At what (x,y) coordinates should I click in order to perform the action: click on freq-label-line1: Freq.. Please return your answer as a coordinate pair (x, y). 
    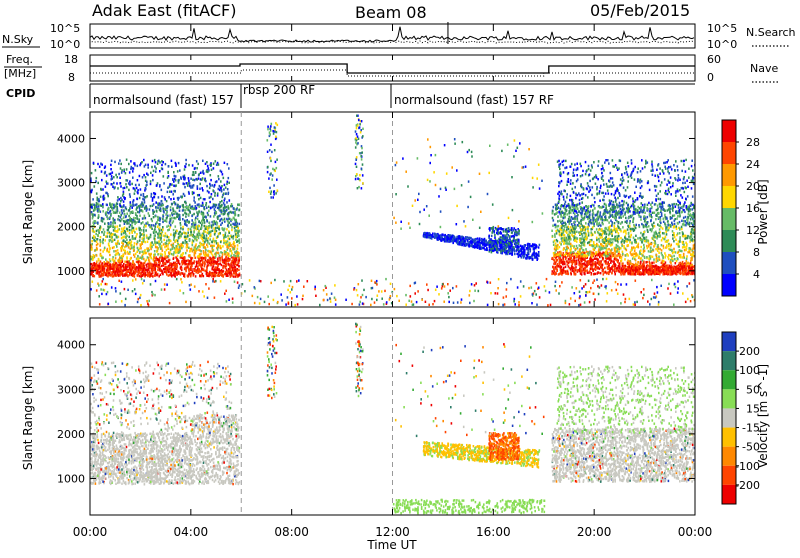
    Looking at the image, I should click on (19, 59).